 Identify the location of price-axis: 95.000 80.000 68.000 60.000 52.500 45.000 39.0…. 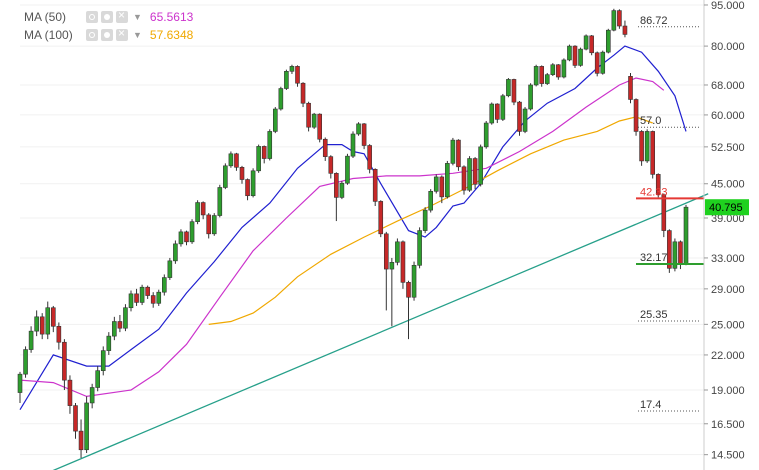
(724, 235).